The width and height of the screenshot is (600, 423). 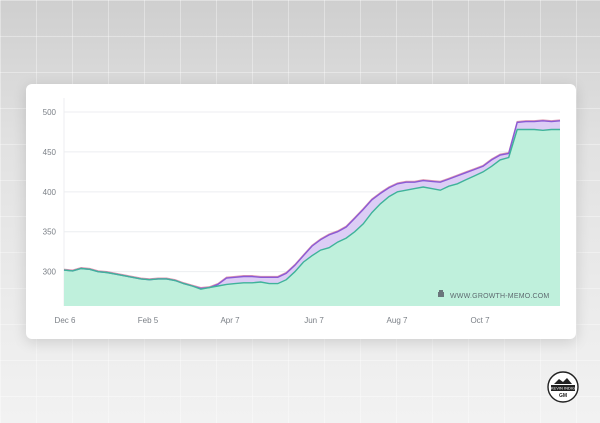 What do you see at coordinates (397, 320) in the screenshot?
I see `x-tick-label: Aug 7` at bounding box center [397, 320].